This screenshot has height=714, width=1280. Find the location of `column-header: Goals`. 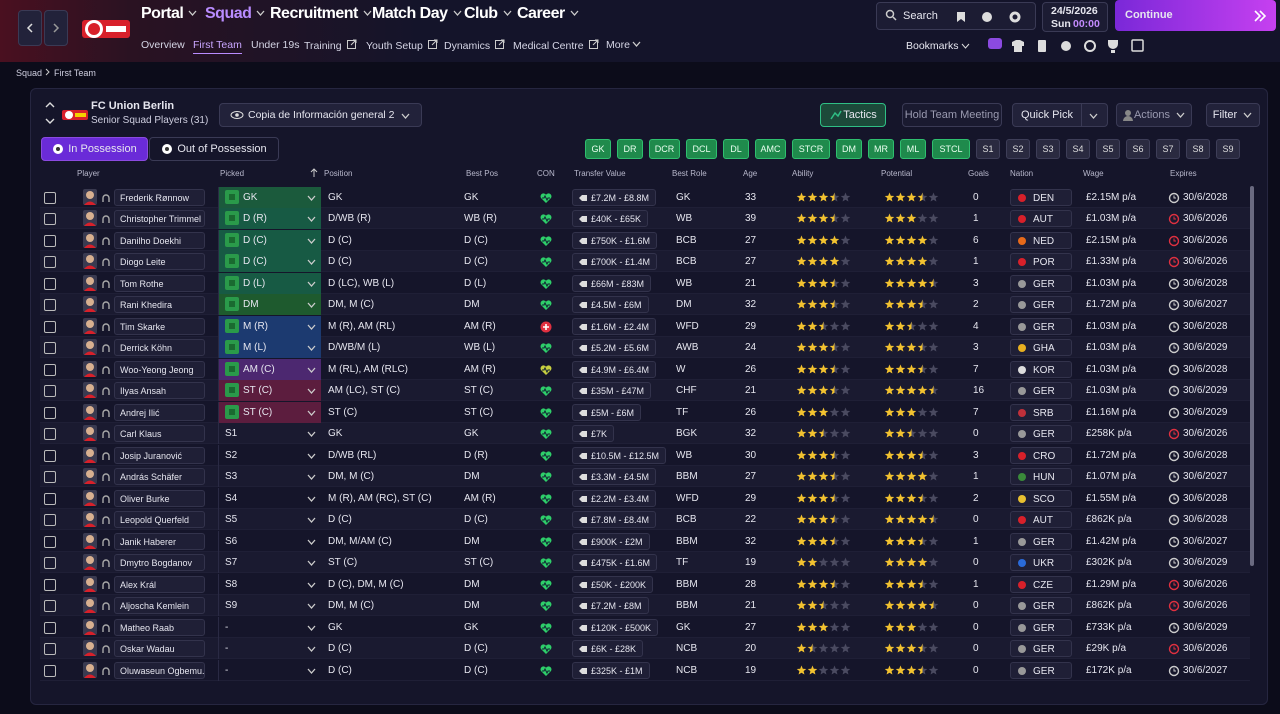

column-header: Goals is located at coordinates (978, 173).